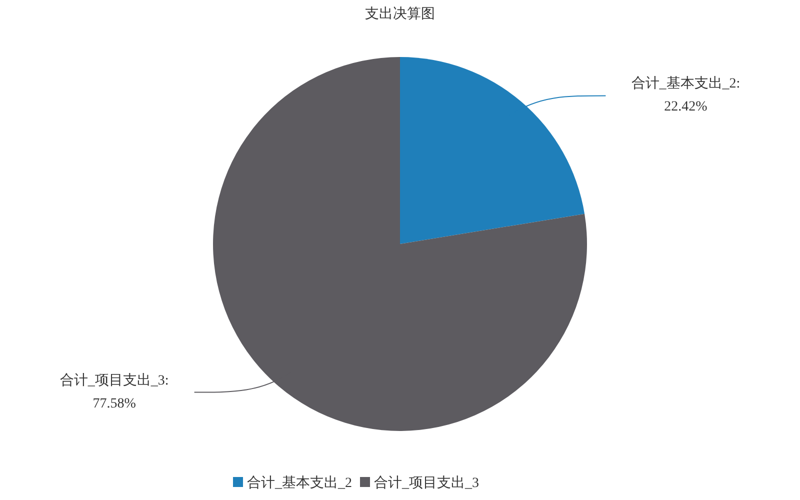  Describe the element at coordinates (685, 95) in the screenshot. I see `data-label: 合计_基本支出_2: 22.42%` at that location.